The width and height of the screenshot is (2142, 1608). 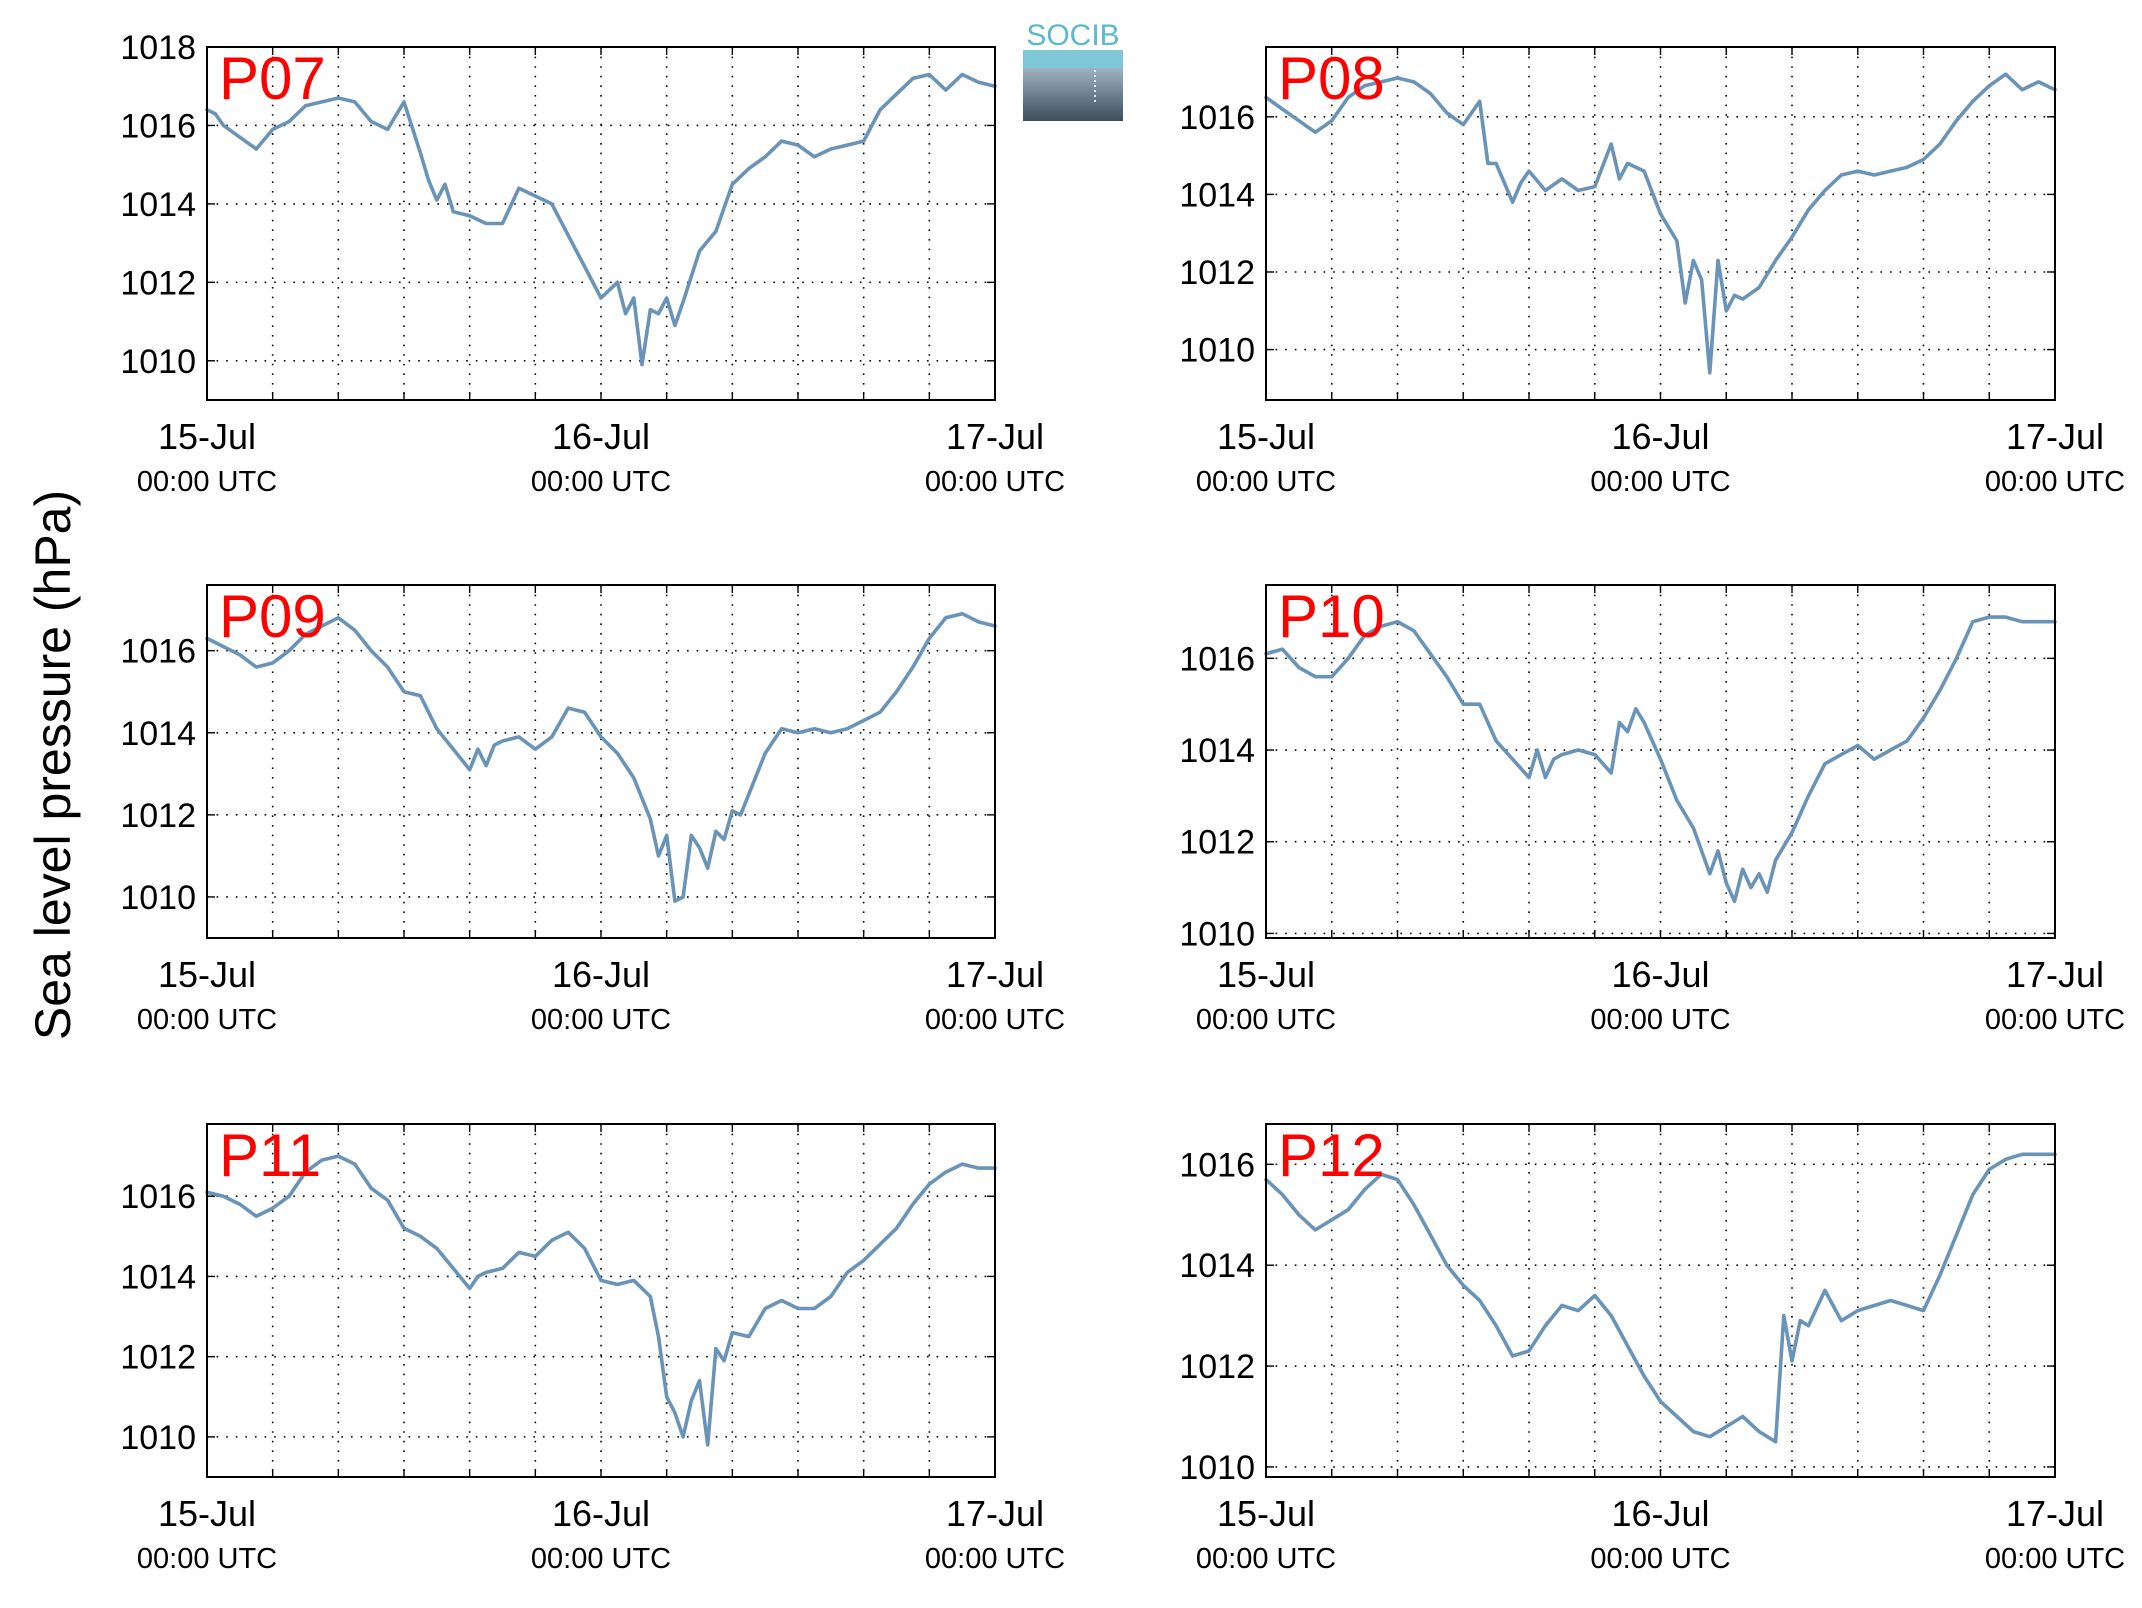 I want to click on series-line-p12, so click(x=1660, y=1298).